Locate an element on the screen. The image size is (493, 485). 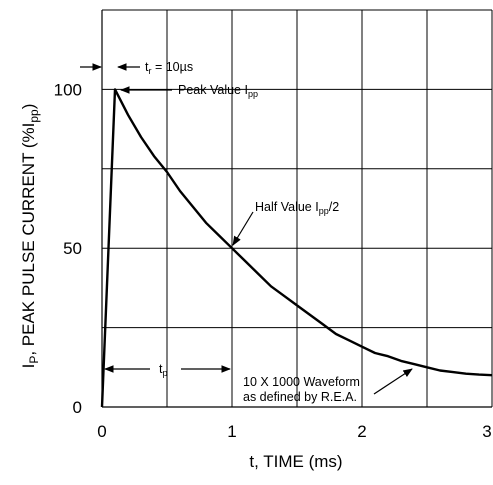
x-tick-label: 2 is located at coordinates (361, 431).